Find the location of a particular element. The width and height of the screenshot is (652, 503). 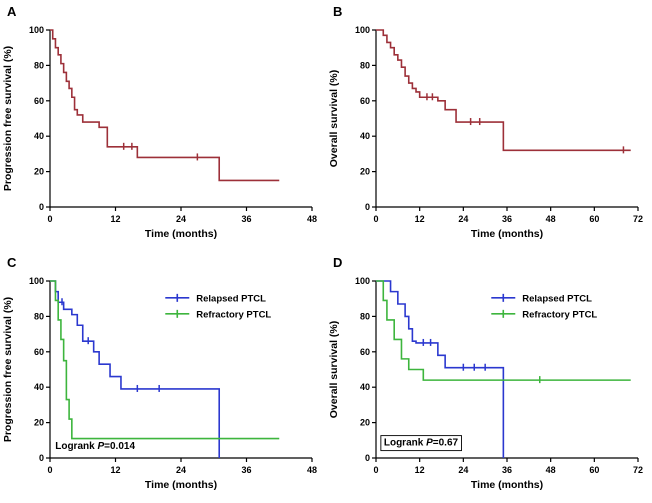

logrank-annotation: Logrank P=0.014 is located at coordinates (95, 446).